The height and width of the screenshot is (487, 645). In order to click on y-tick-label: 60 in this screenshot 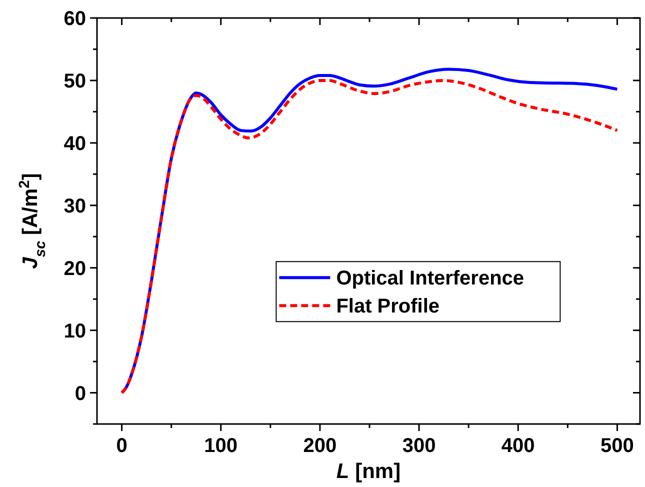, I will do `click(75, 19)`.